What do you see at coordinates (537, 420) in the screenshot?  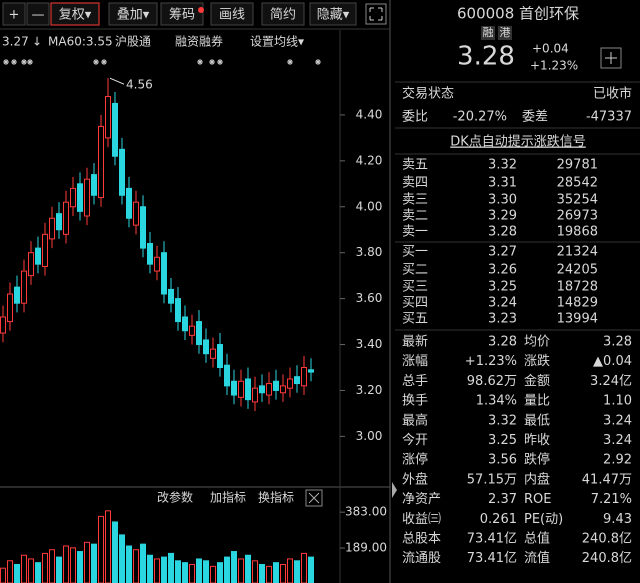 I see `stat-label: 最低` at bounding box center [537, 420].